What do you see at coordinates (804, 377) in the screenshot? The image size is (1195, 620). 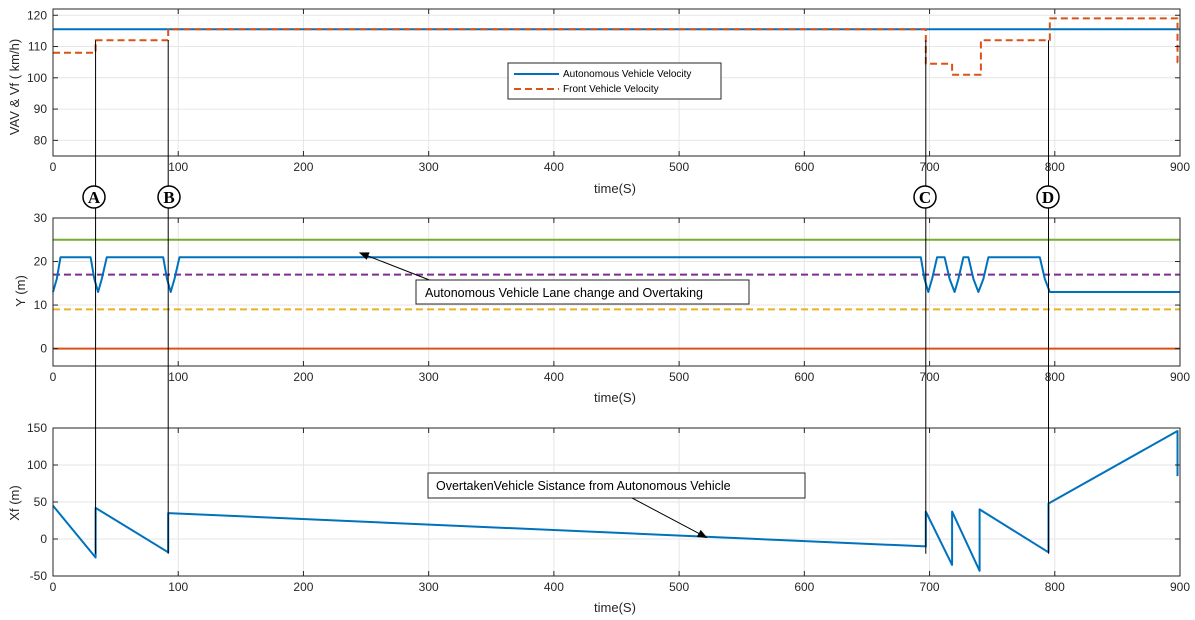 I see `tick-label-x-middle-600: 600` at bounding box center [804, 377].